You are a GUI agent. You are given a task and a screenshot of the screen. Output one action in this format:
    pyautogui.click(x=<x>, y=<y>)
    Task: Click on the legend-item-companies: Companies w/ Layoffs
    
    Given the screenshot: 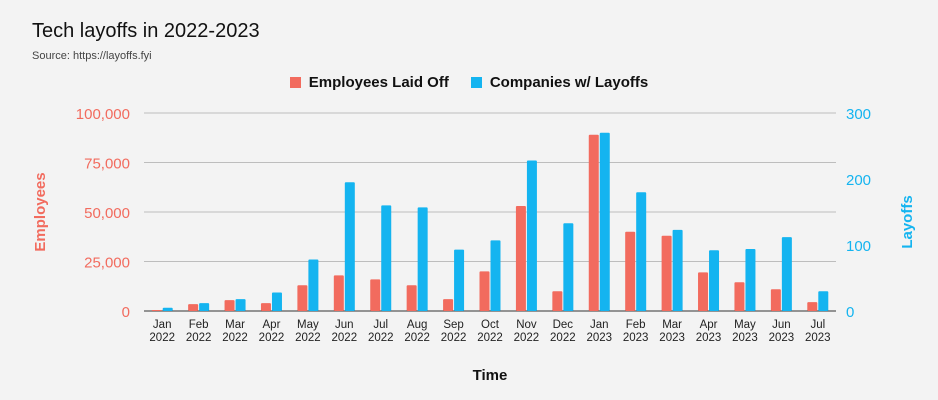 What is the action you would take?
    pyautogui.click(x=559, y=82)
    